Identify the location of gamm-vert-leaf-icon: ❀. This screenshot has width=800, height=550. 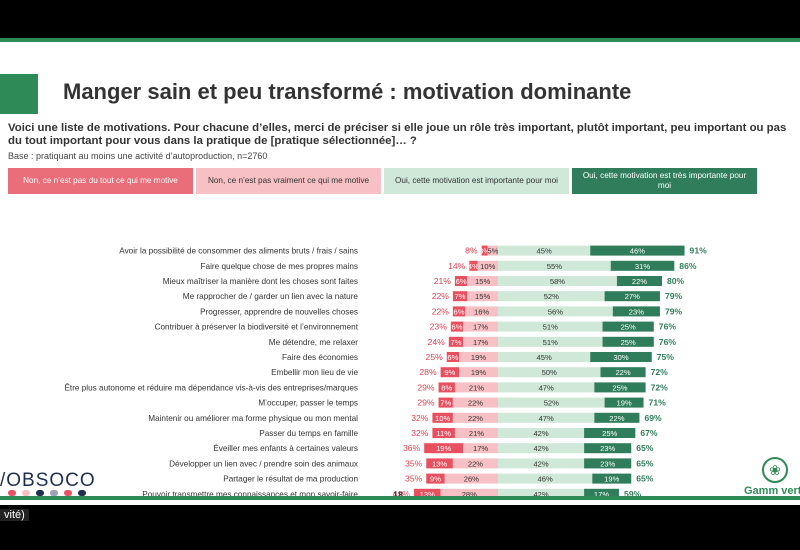
(775, 470).